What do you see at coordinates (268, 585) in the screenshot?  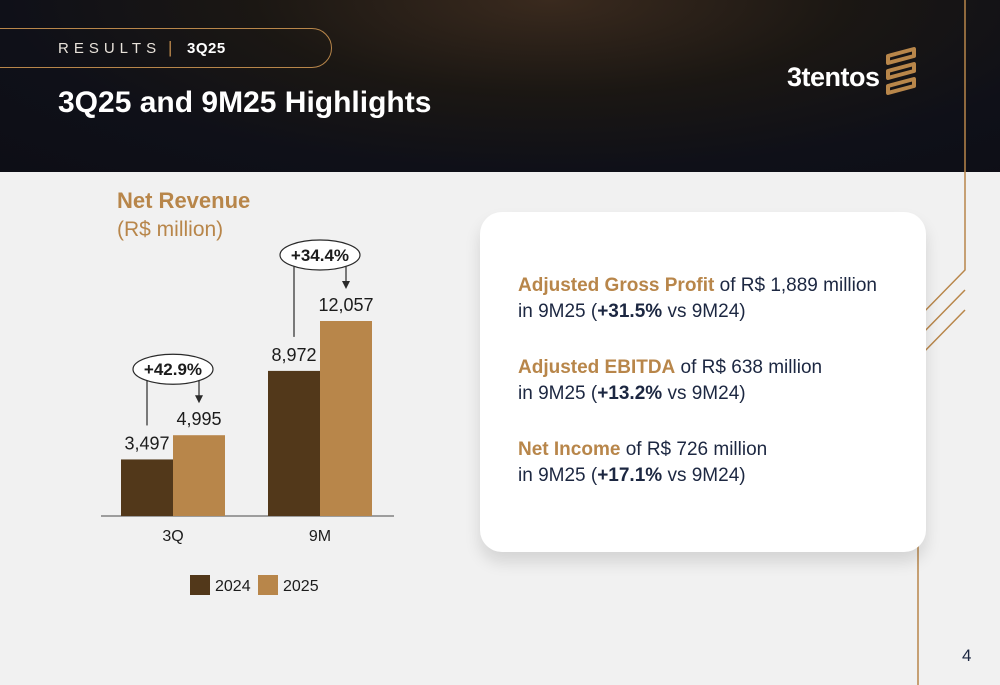 I see `legend-swatch-2025` at bounding box center [268, 585].